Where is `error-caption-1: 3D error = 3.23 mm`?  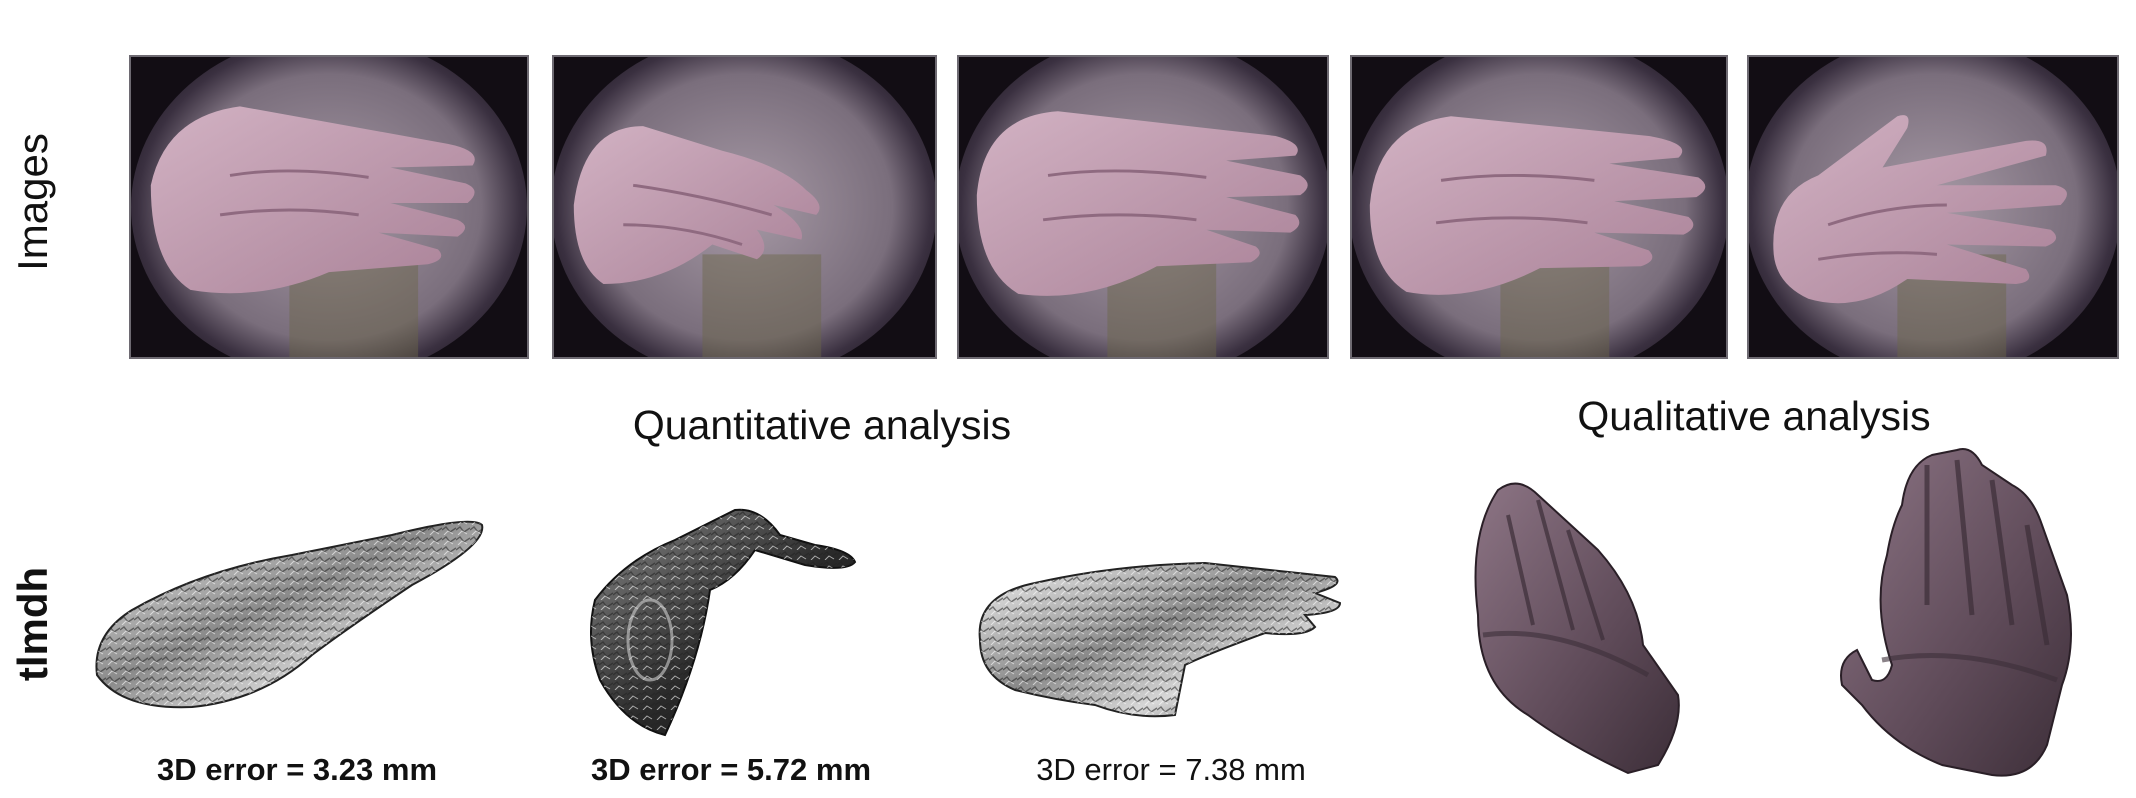
error-caption-1: 3D error = 3.23 mm is located at coordinates (297, 770).